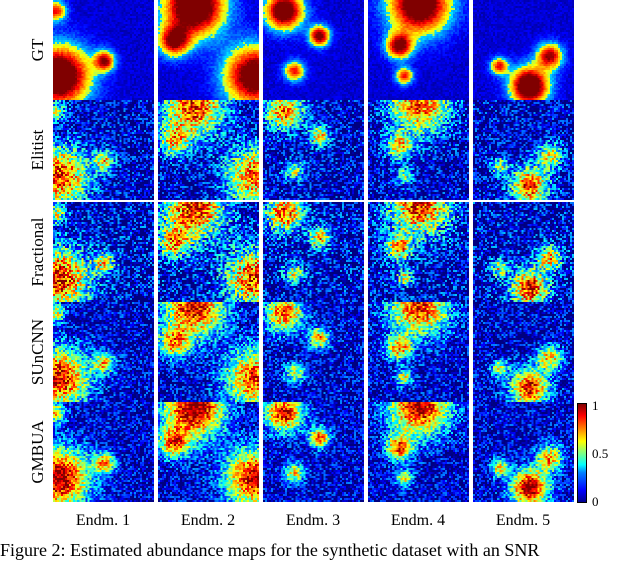 The height and width of the screenshot is (561, 640). I want to click on row-label-gt: GT, so click(37, 50).